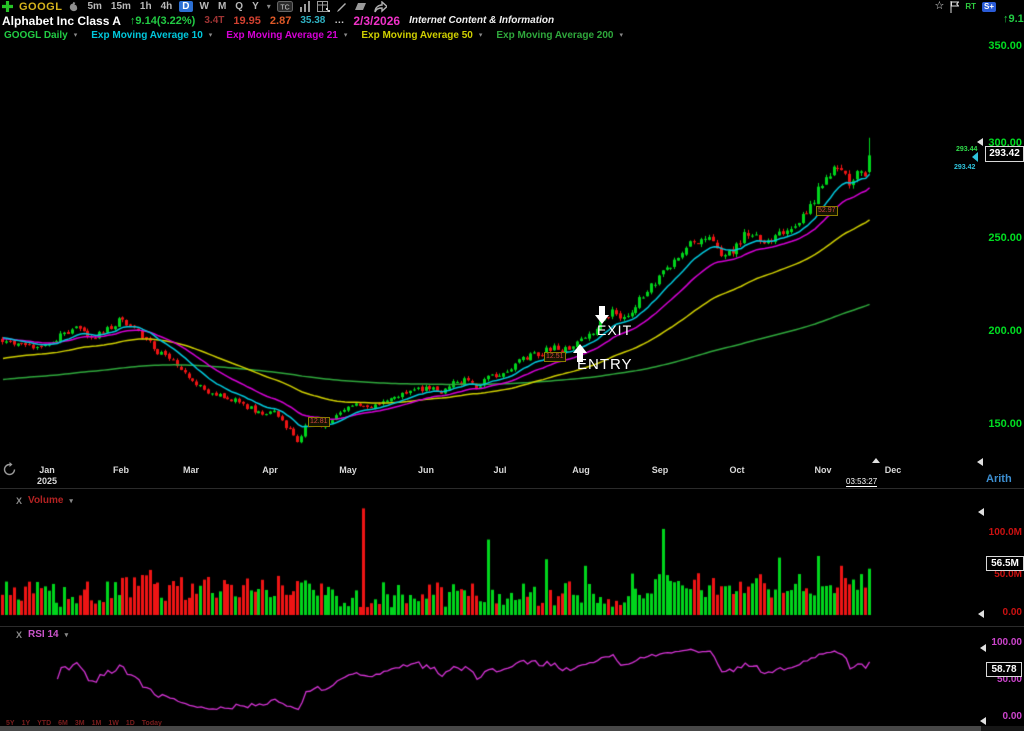  Describe the element at coordinates (988, 6) in the screenshot. I see `splus-badge: S+` at that location.